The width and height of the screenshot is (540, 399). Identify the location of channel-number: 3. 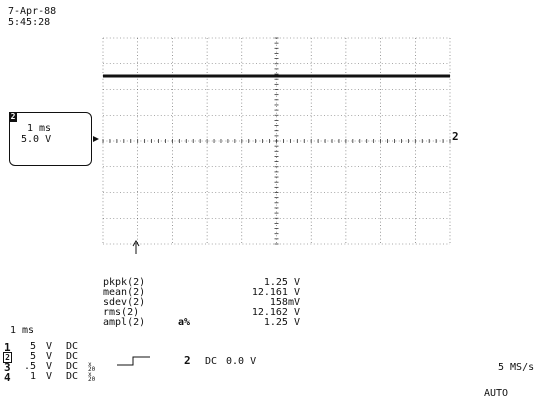
(7, 367).